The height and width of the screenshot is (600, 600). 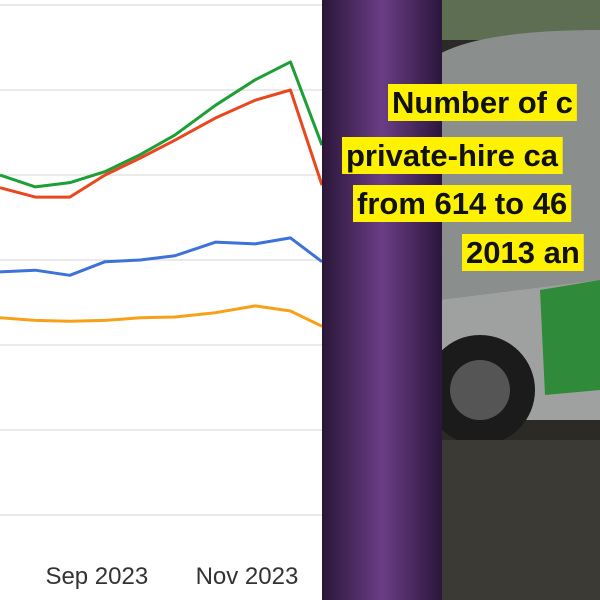 I want to click on caption-line: from 614 to 46, so click(x=462, y=203).